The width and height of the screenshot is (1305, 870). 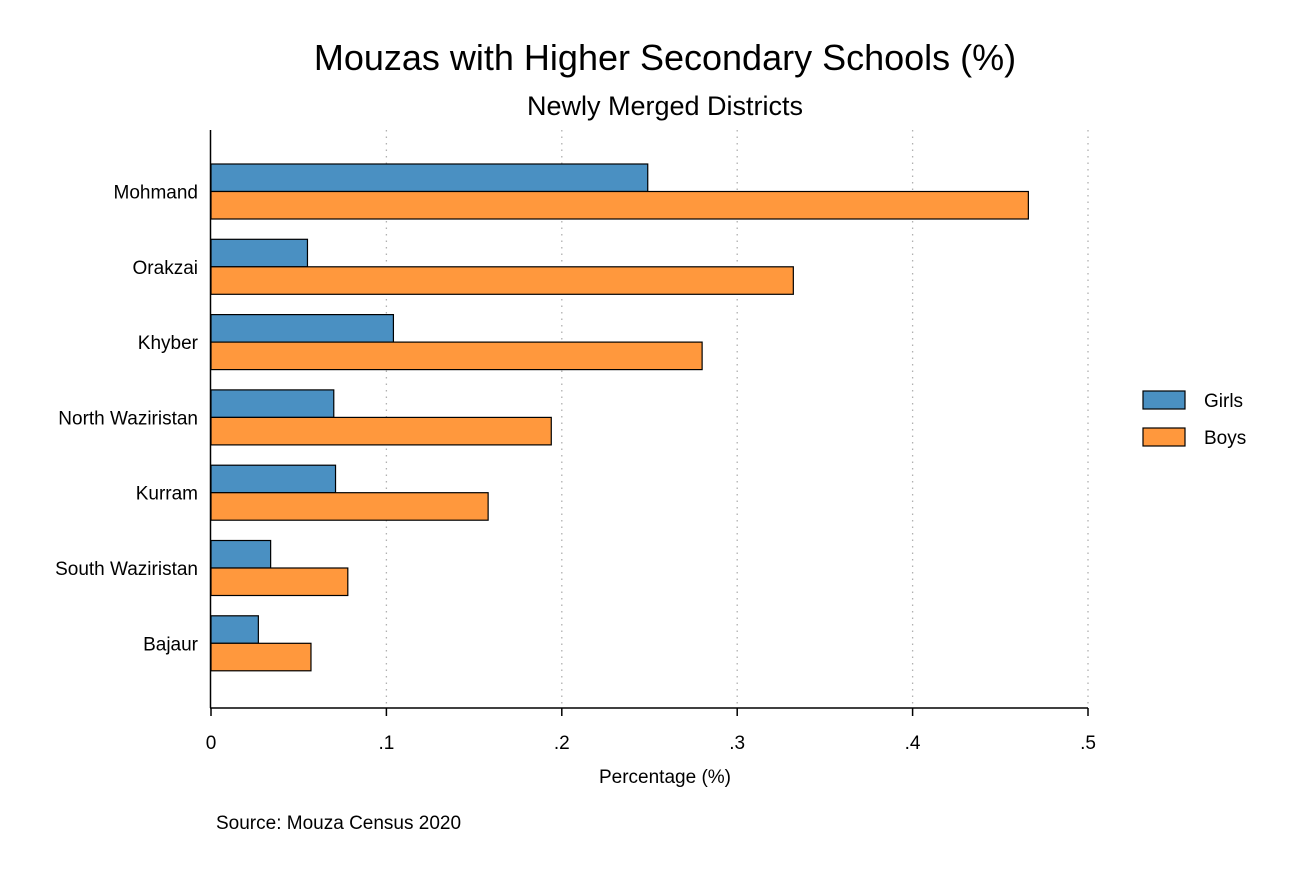 What do you see at coordinates (665, 777) in the screenshot?
I see `x-axis-label: Percentage (%)` at bounding box center [665, 777].